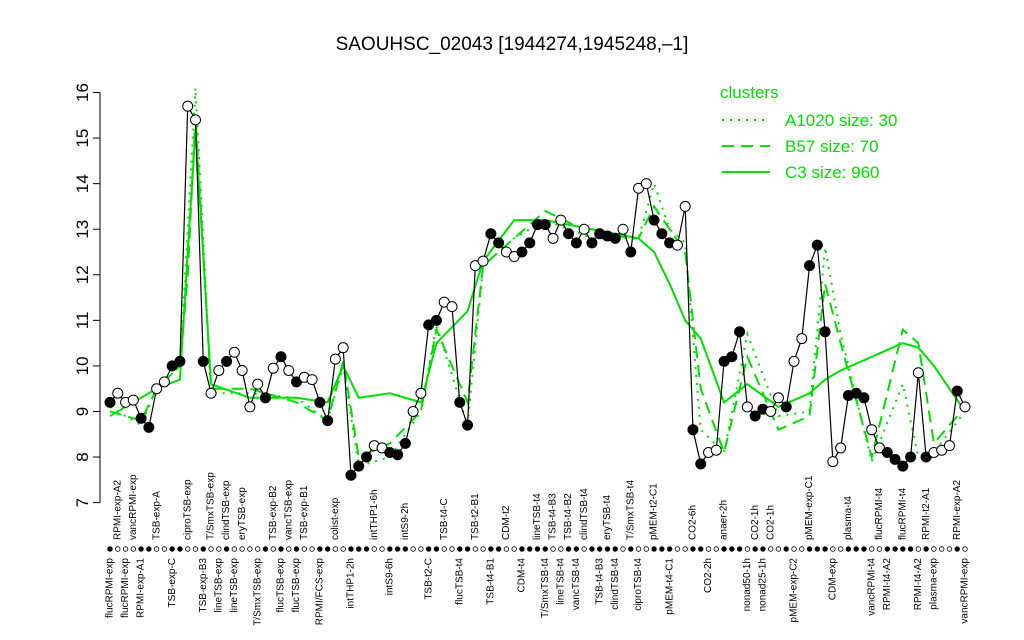 This screenshot has height=640, width=1024. Describe the element at coordinates (405, 521) in the screenshot. I see `x-tick-label: intS9-2h` at that location.